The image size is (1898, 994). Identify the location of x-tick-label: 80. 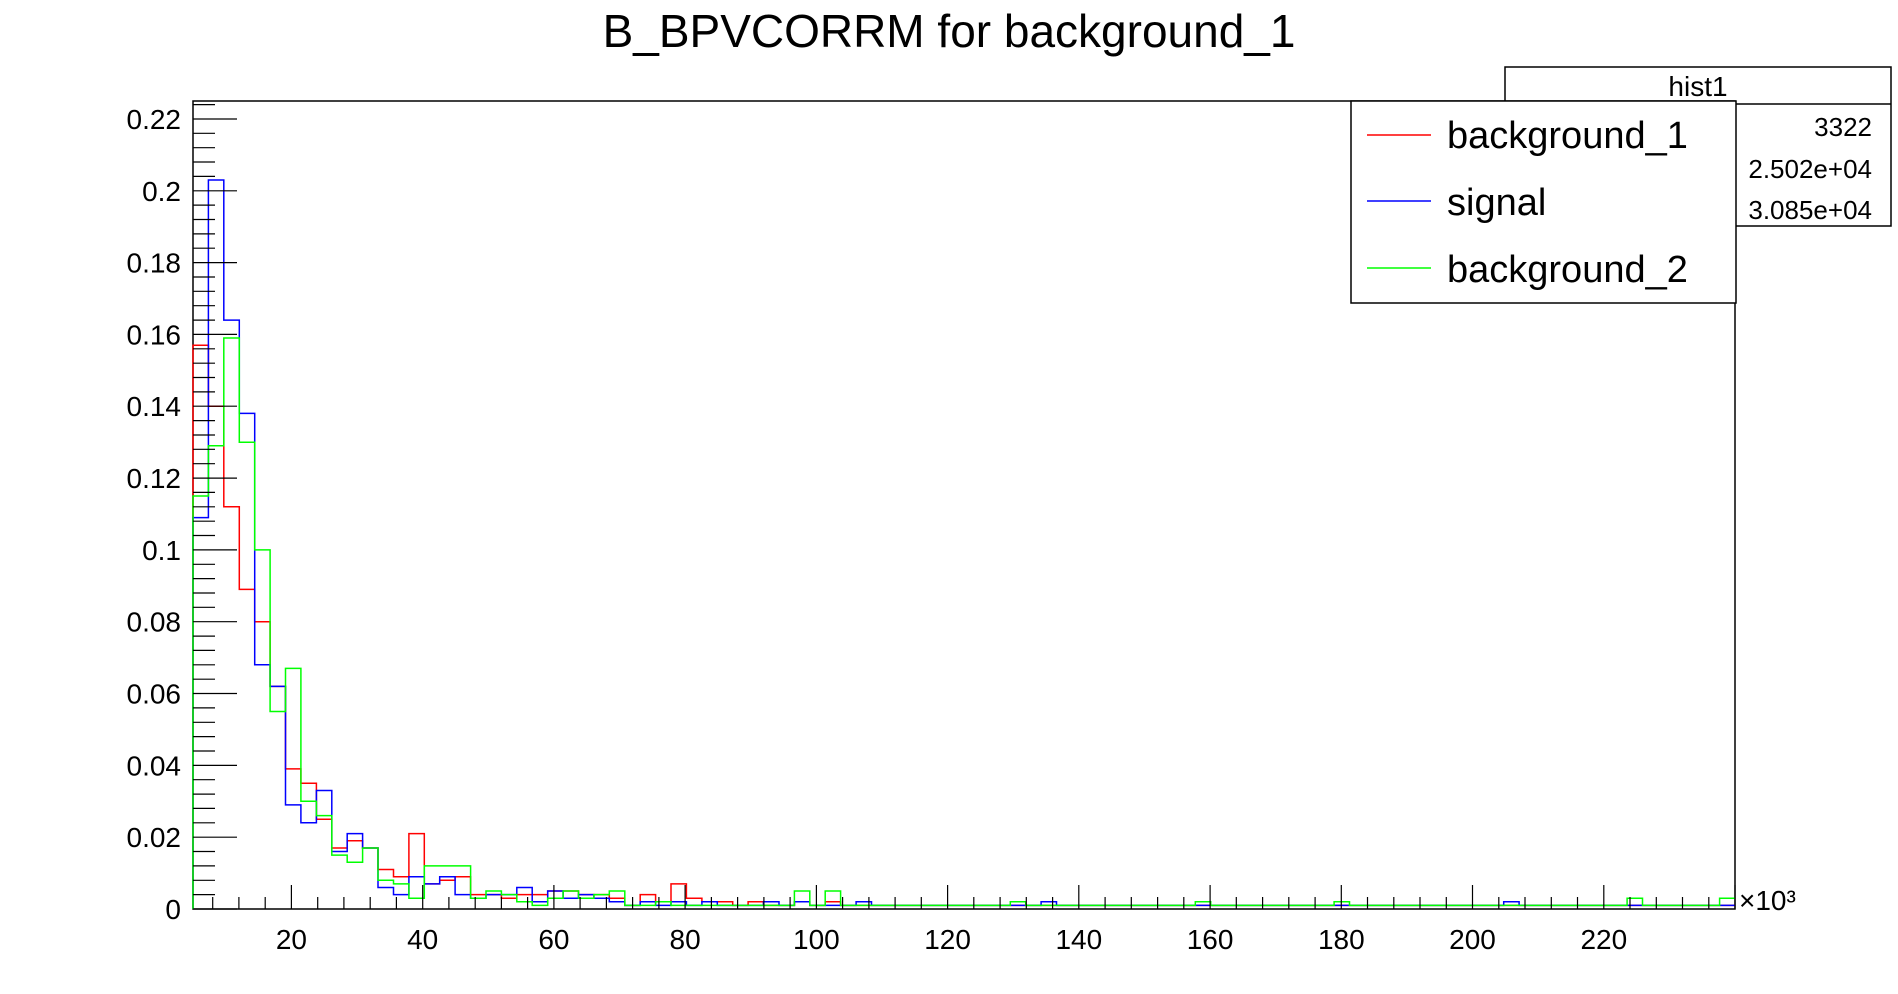
(685, 939).